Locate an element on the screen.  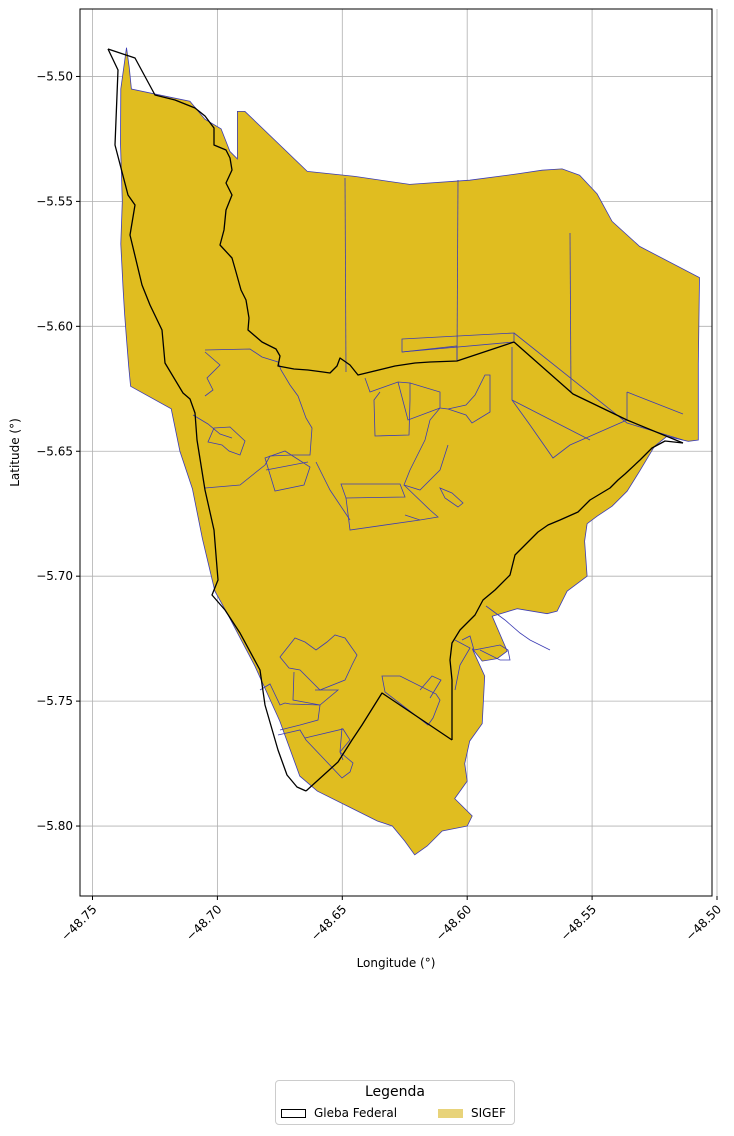
y-tick-label: −5.75 is located at coordinates (54, 701).